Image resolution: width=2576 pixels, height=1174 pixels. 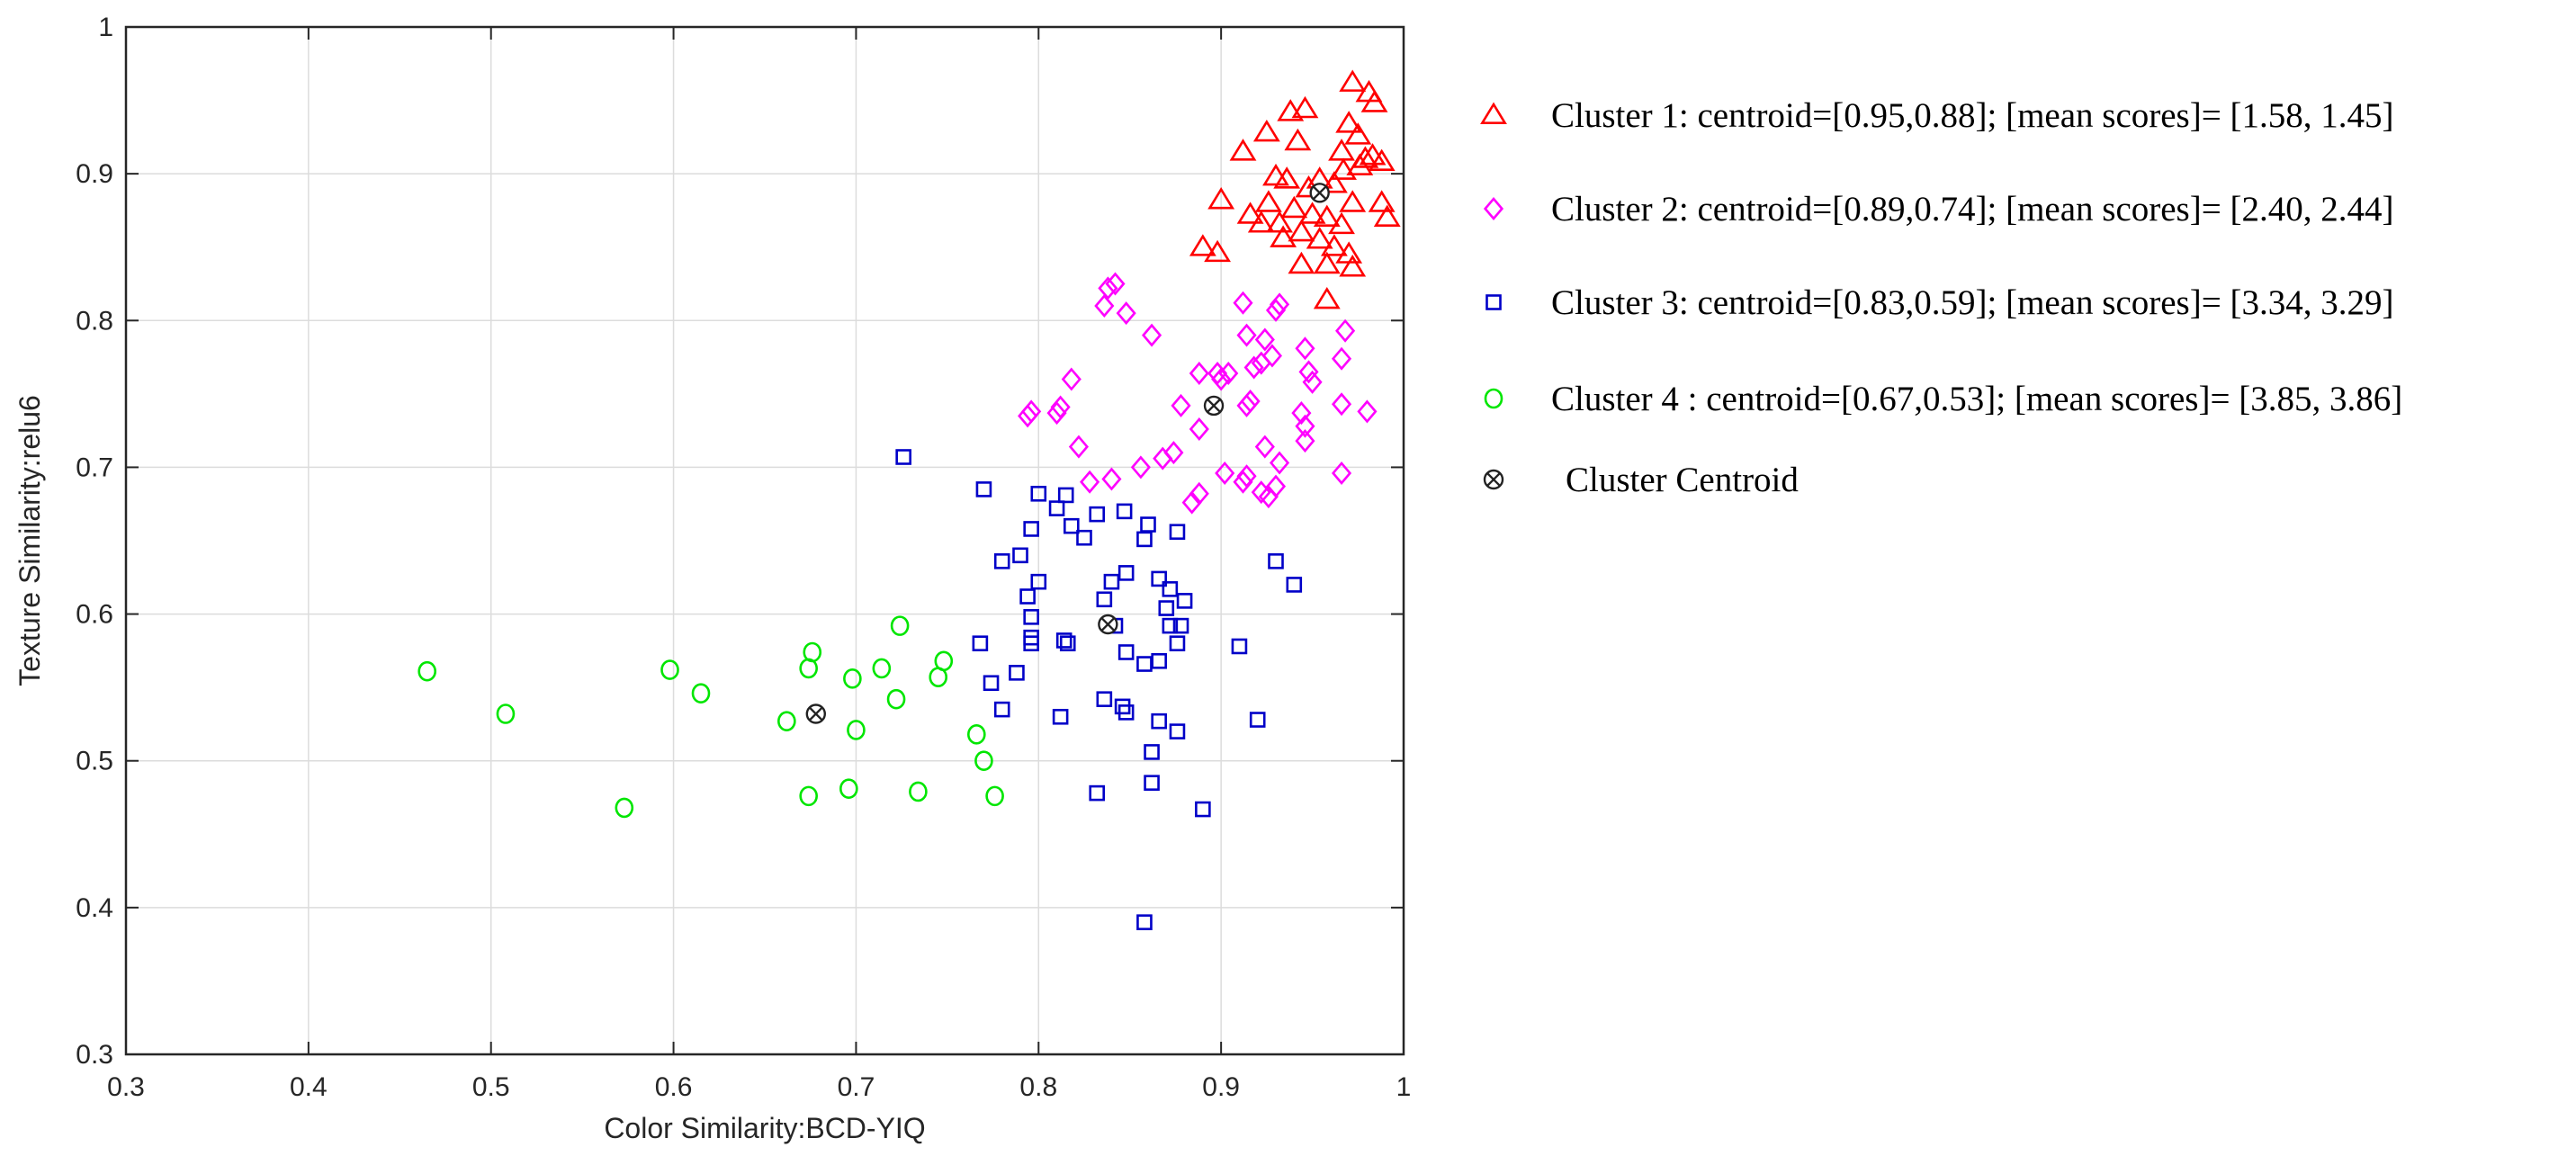 I want to click on y-tick-label: 0.6, so click(x=95, y=615).